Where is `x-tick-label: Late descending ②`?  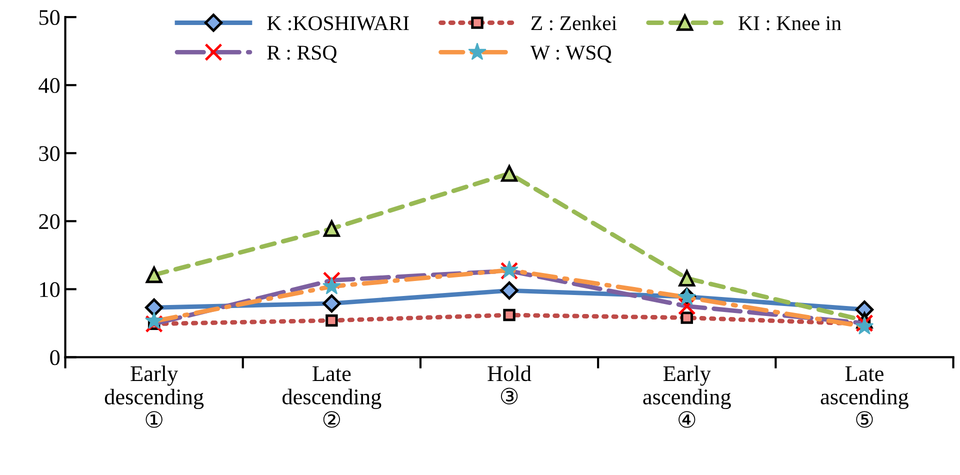
x-tick-label: Late descending ② is located at coordinates (332, 397).